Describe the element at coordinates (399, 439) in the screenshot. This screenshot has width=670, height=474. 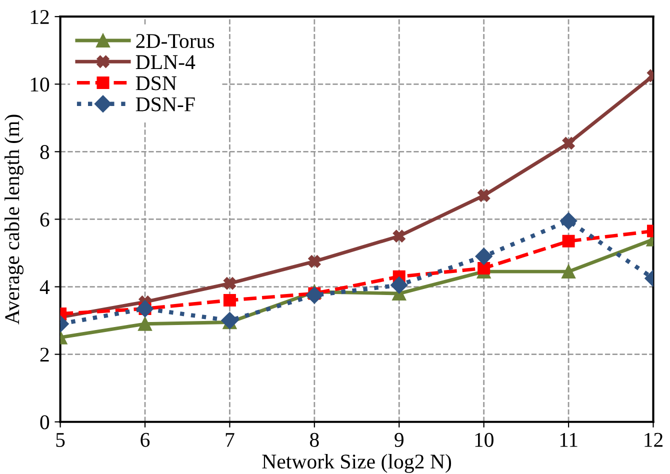
I see `x-tick-label: 9` at that location.